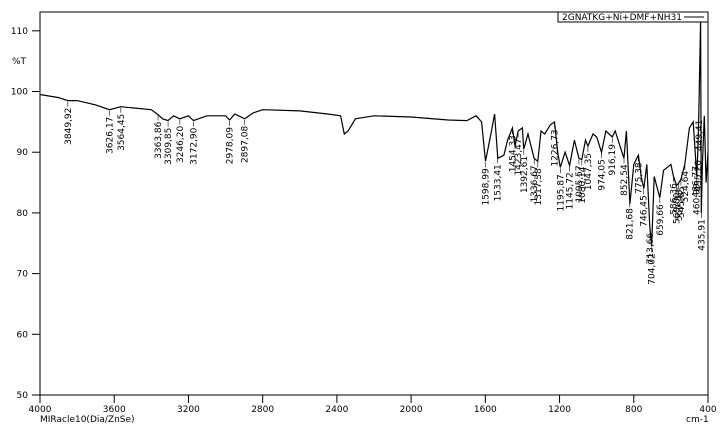 Image resolution: width=726 pixels, height=433 pixels. Describe the element at coordinates (485, 410) in the screenshot. I see `x-tick-label: 1600` at that location.